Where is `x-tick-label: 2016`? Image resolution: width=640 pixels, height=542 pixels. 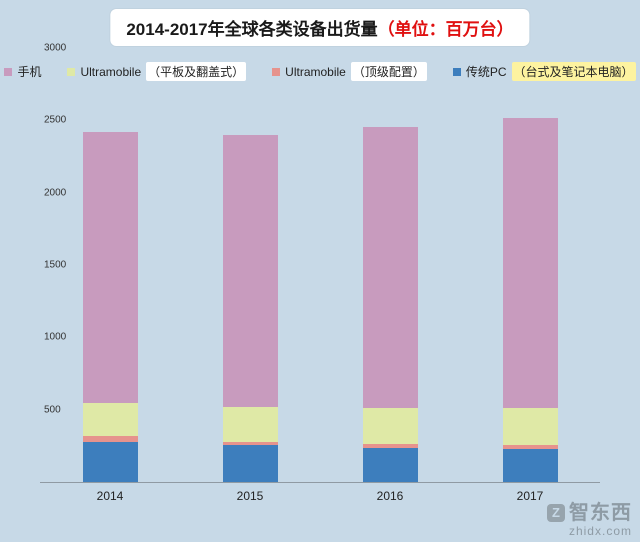
x-tick-label: 2016 is located at coordinates (390, 496).